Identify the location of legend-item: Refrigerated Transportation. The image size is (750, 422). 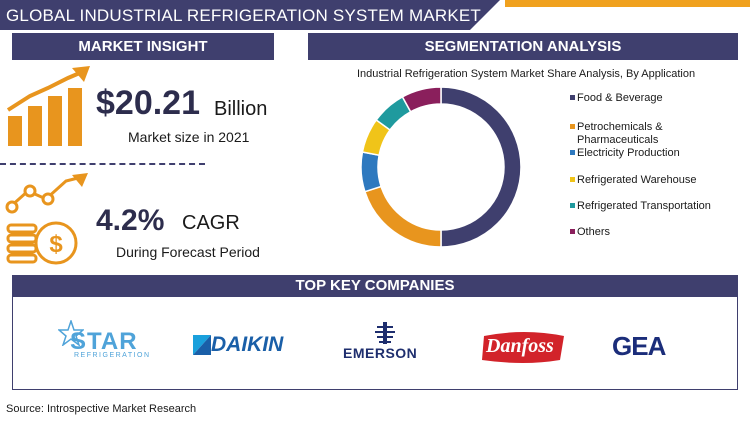
(656, 206).